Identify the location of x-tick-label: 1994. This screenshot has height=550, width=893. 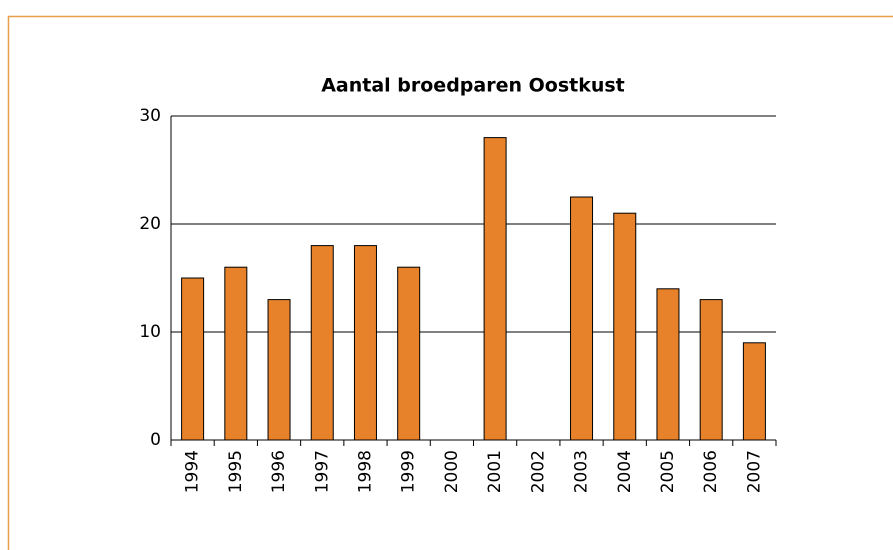
(193, 471).